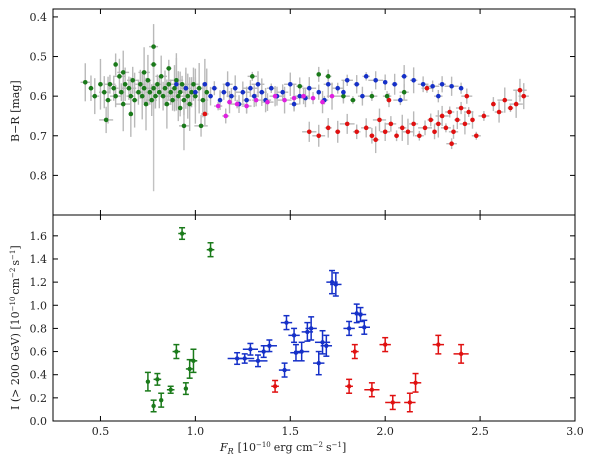 This screenshot has height=467, width=600. I want to click on bottom-y-tick-label: 1.6, so click(39, 236).